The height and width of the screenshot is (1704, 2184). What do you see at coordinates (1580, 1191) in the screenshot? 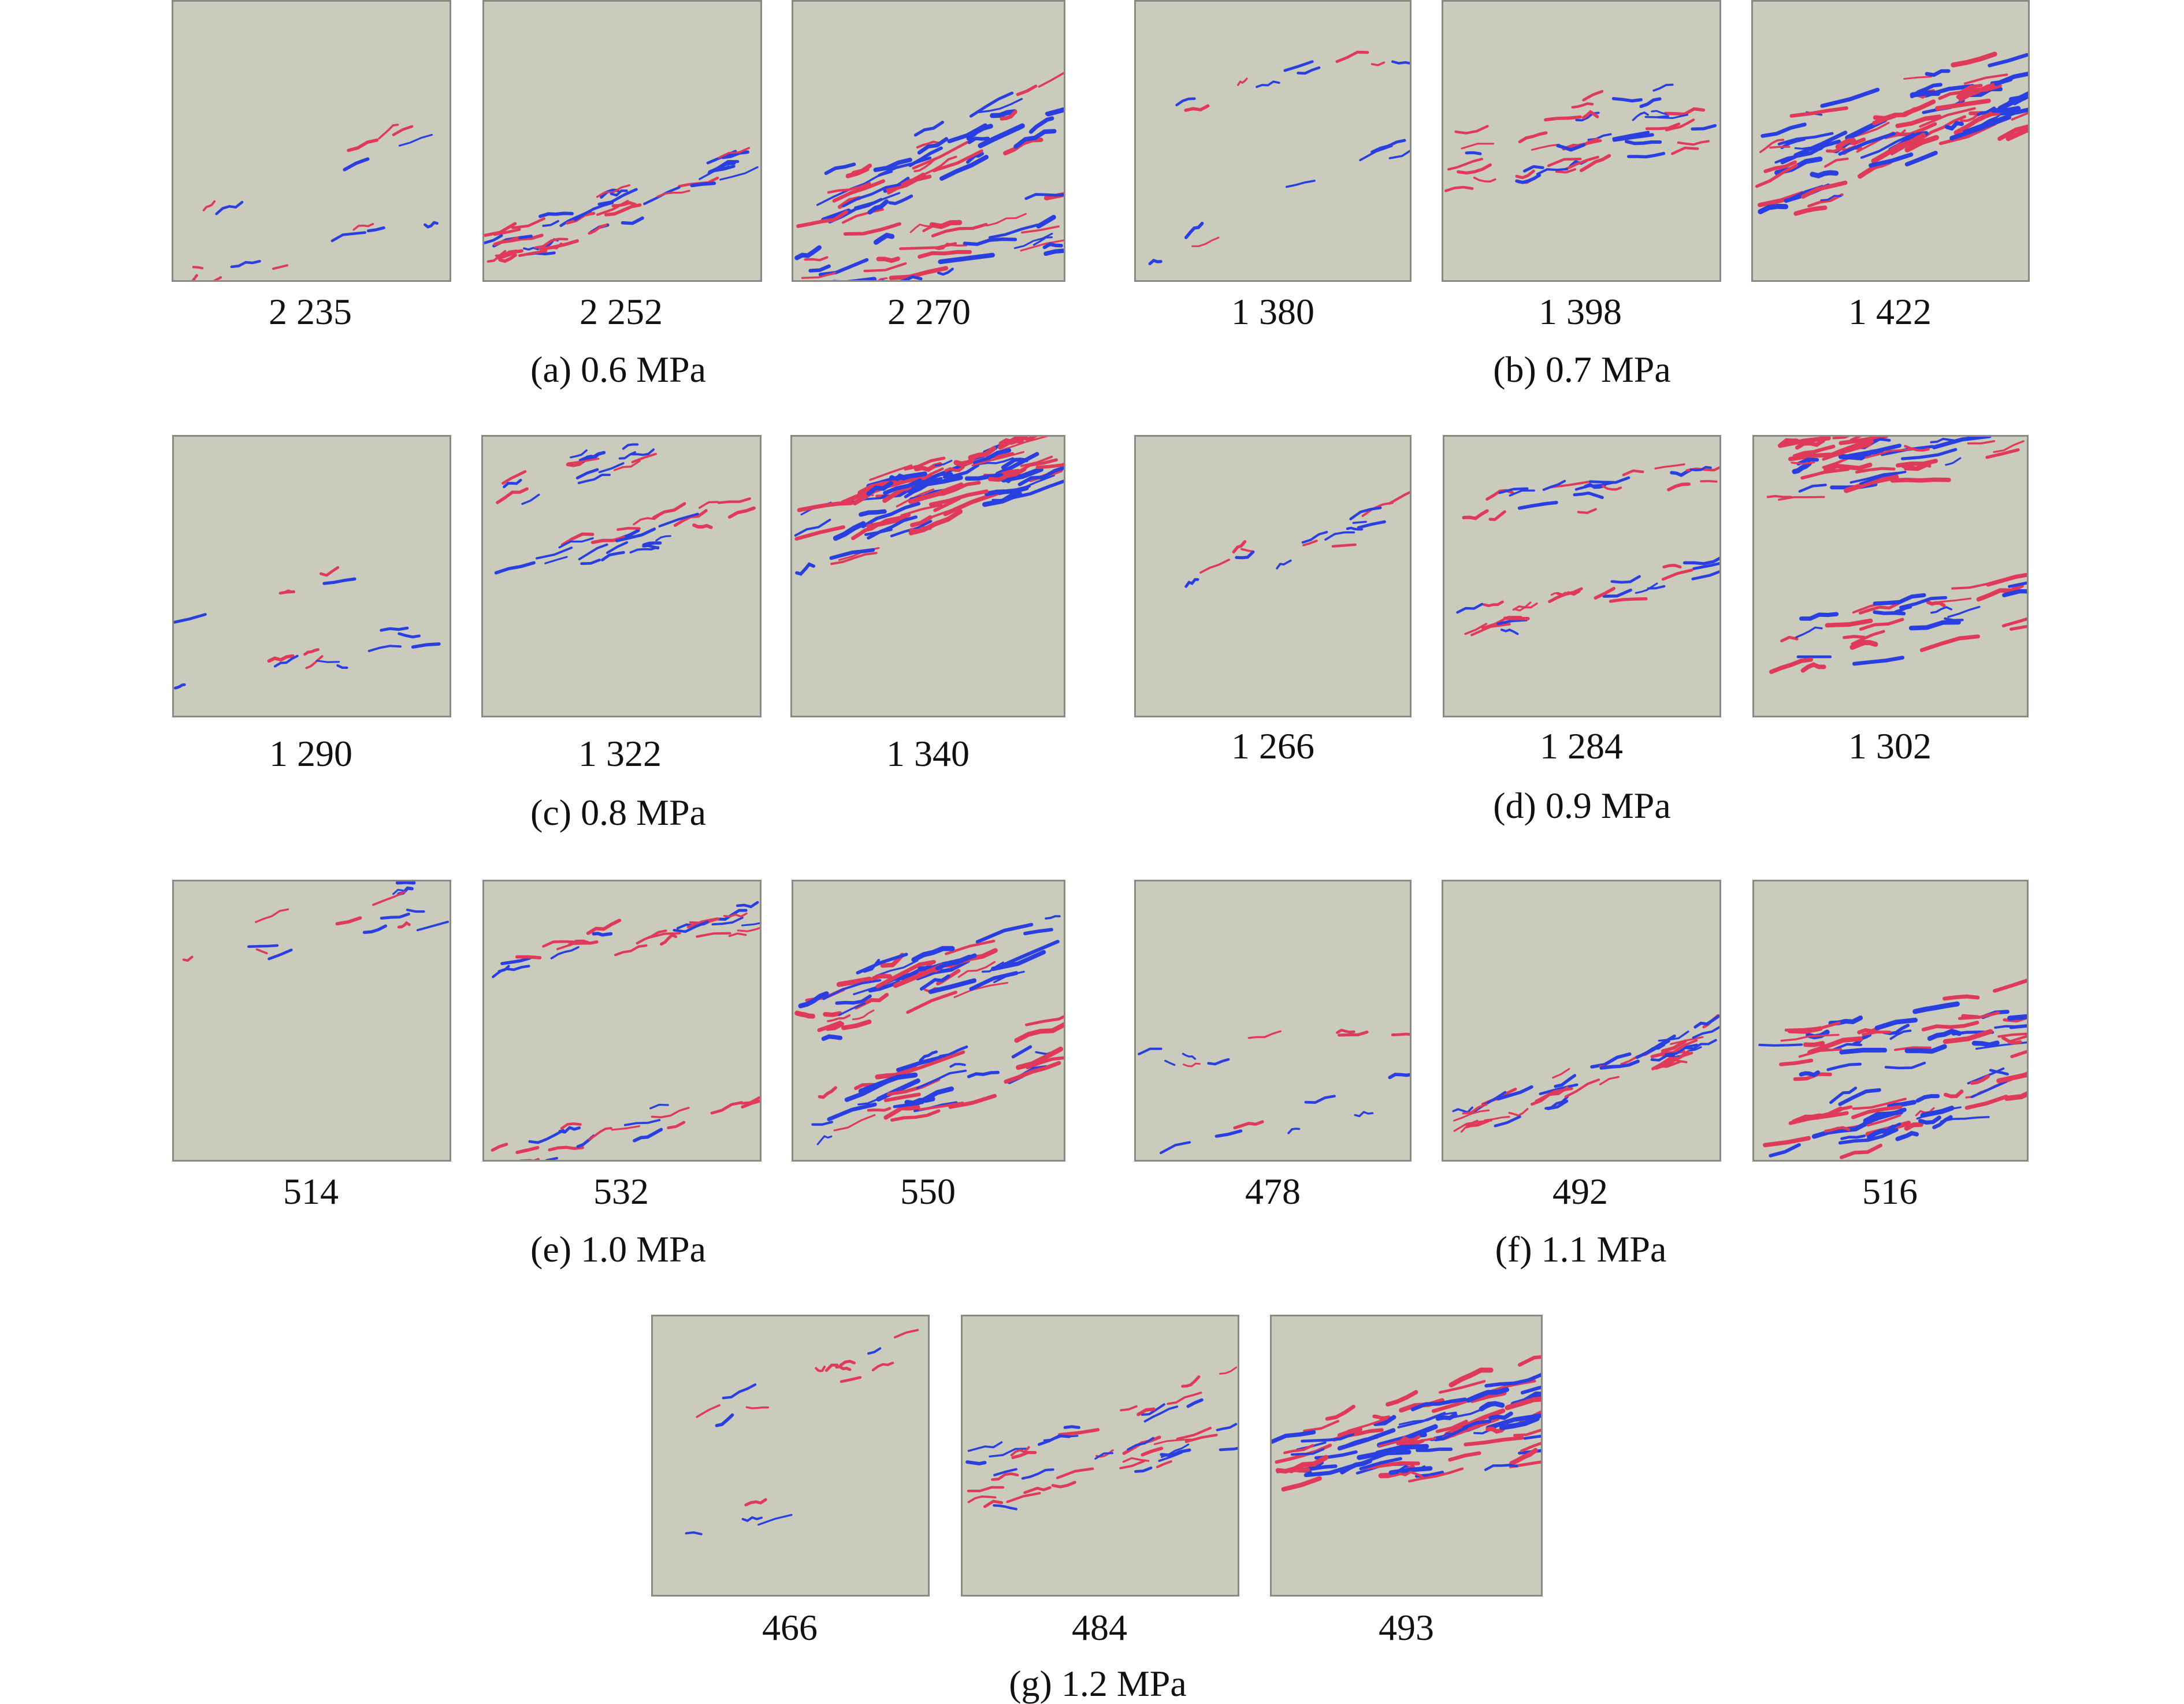
I see `step-label-f-2: 492` at bounding box center [1580, 1191].